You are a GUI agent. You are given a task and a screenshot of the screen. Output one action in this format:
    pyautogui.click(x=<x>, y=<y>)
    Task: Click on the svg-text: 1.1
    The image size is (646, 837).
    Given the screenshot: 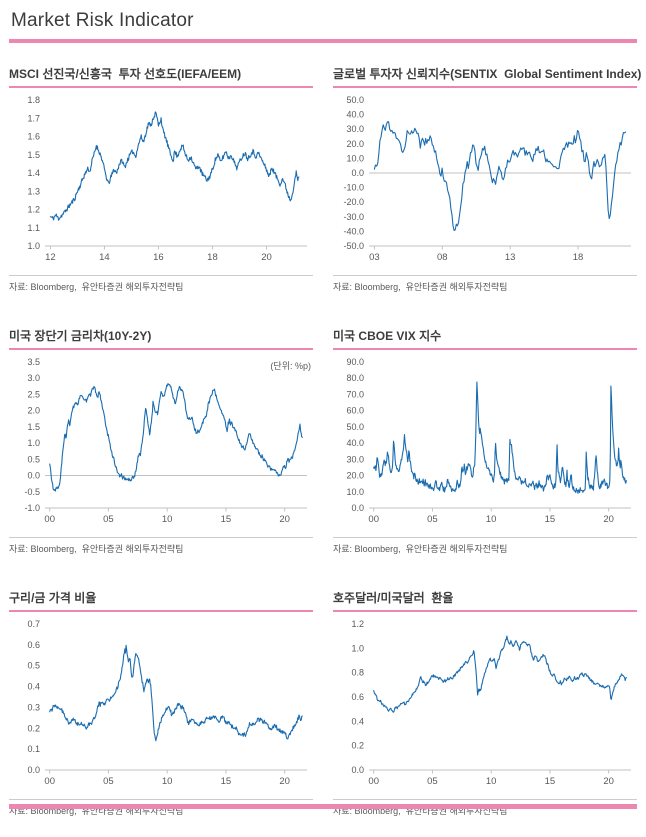 What is the action you would take?
    pyautogui.click(x=33, y=228)
    